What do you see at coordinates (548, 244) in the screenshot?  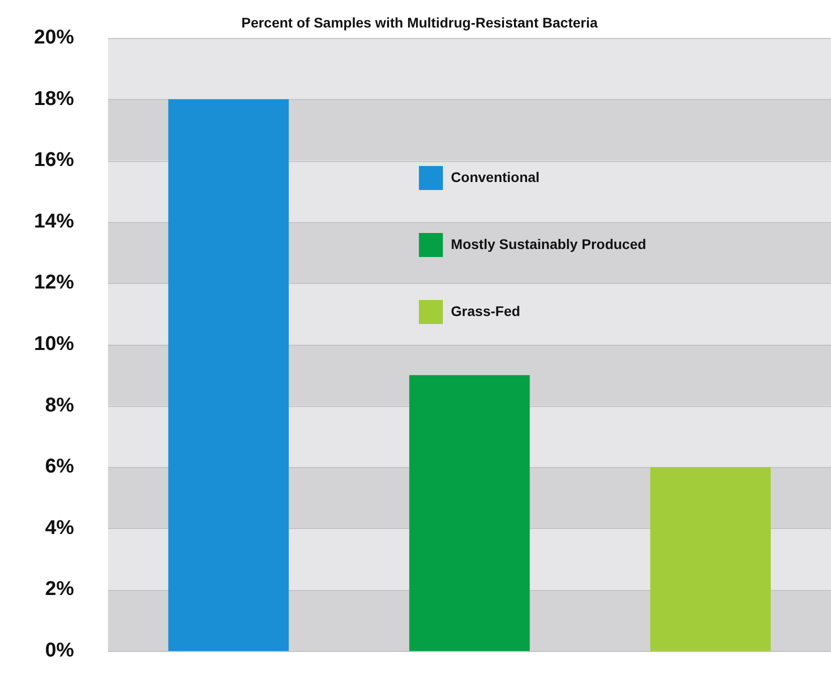 I see `legend-label: Mostly Sustainably Produced` at bounding box center [548, 244].